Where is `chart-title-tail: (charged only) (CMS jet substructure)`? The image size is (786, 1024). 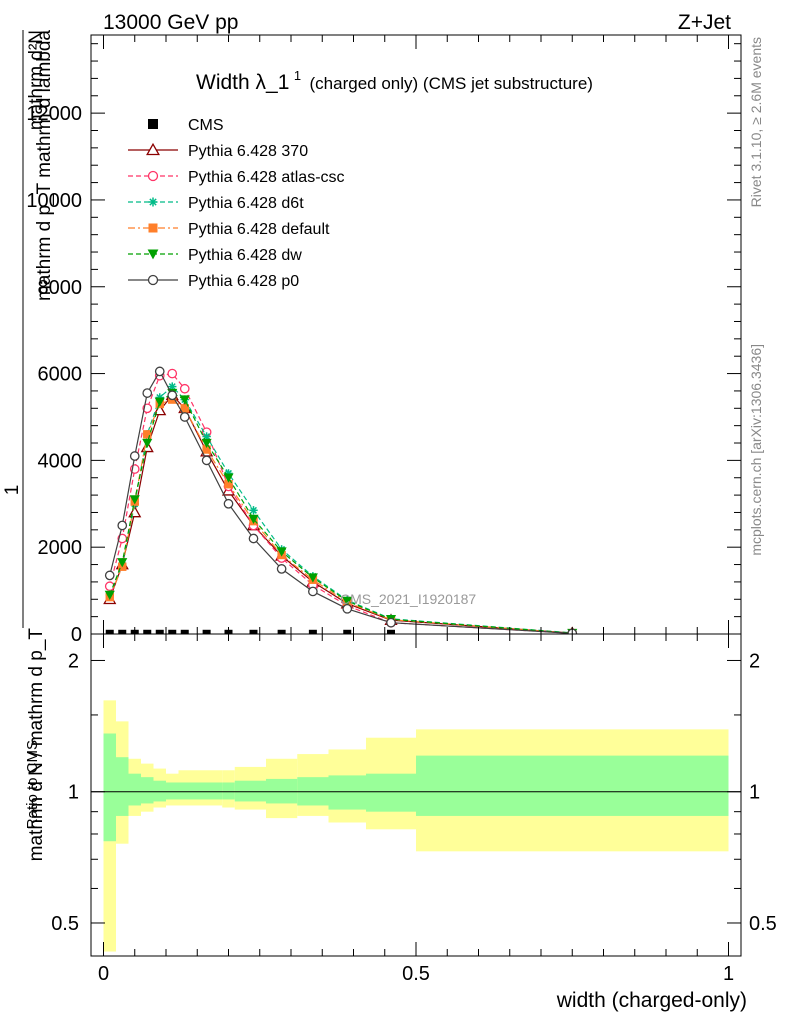
chart-title-tail: (charged only) (CMS jet substructure) is located at coordinates (451, 83).